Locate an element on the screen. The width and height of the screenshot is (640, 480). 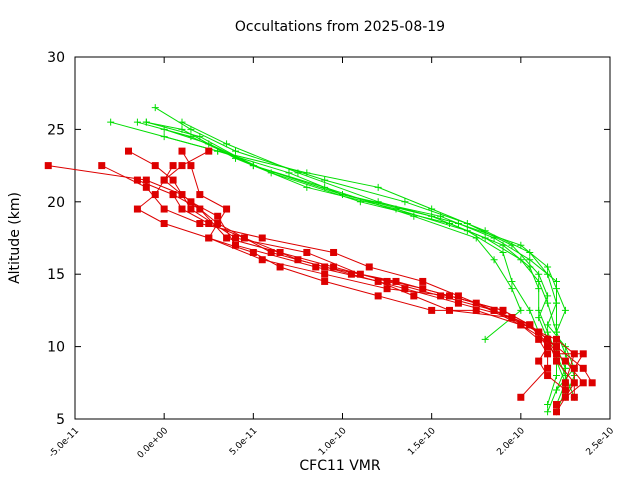
x-tick-label: 1.0e-10 is located at coordinates (333, 442).